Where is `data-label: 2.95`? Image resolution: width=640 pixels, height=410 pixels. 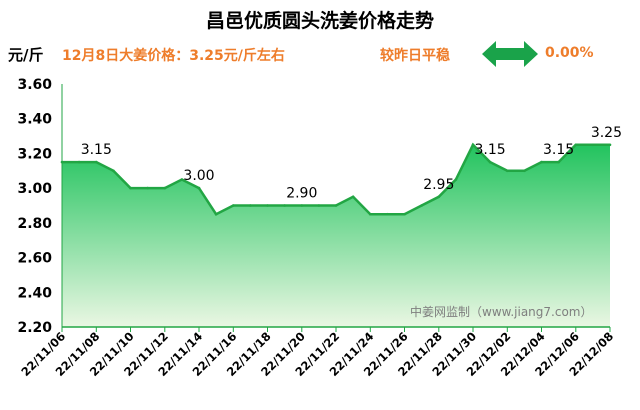
data-label: 2.95 is located at coordinates (438, 185).